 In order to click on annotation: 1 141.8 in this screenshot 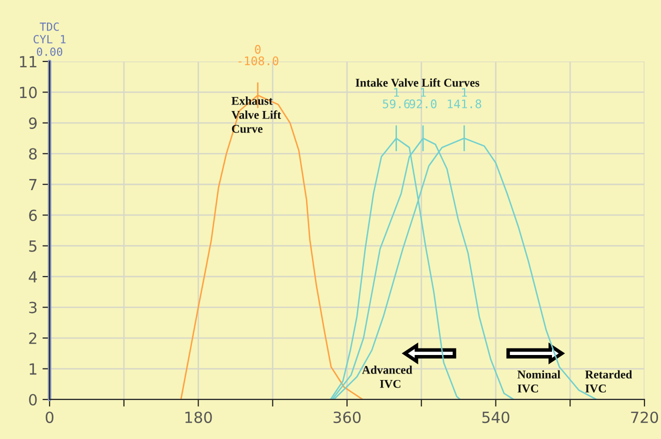, I will do `click(465, 98)`.